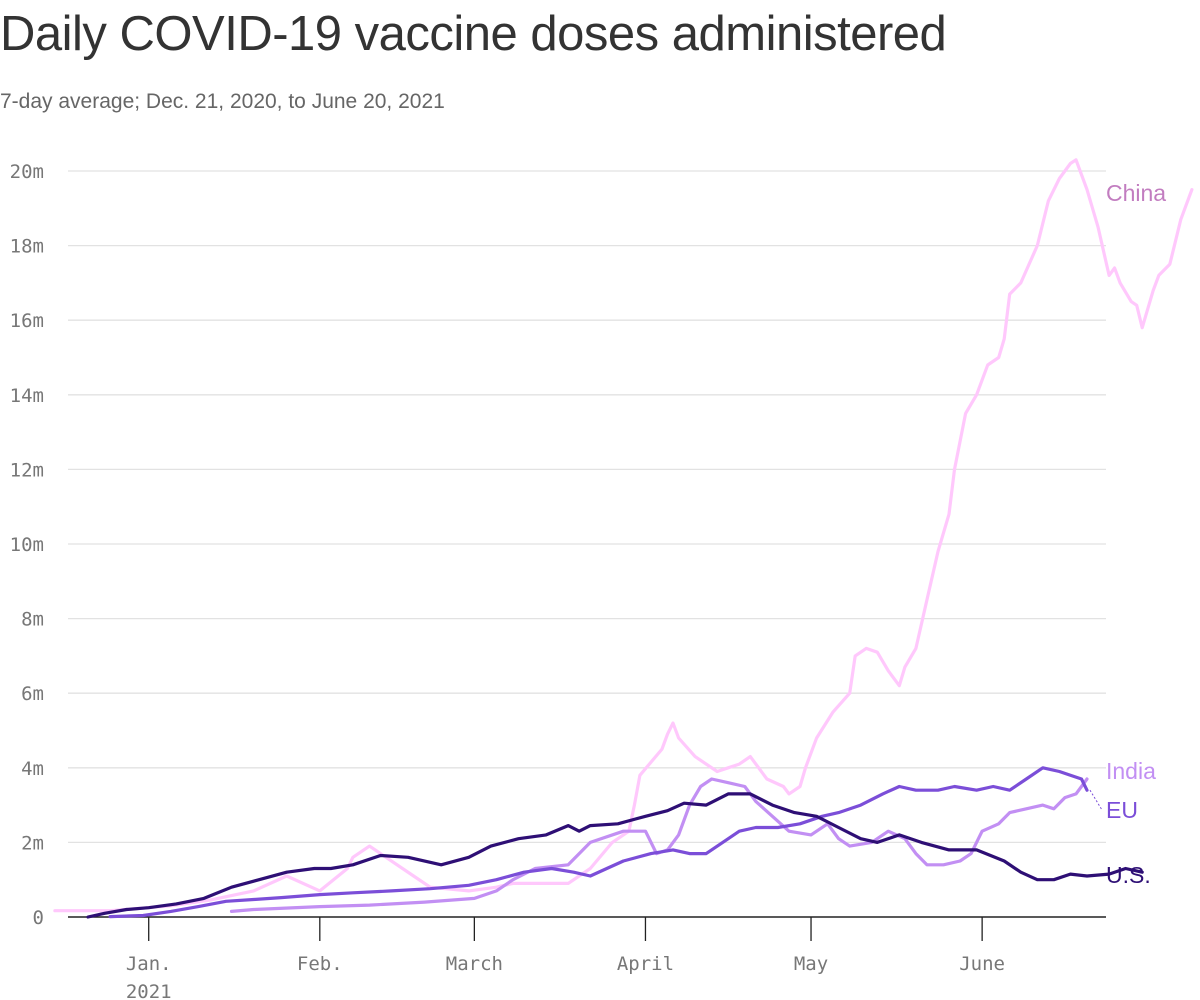 The image size is (1200, 1000). What do you see at coordinates (32, 769) in the screenshot?
I see `y-tick-label: 4m` at bounding box center [32, 769].